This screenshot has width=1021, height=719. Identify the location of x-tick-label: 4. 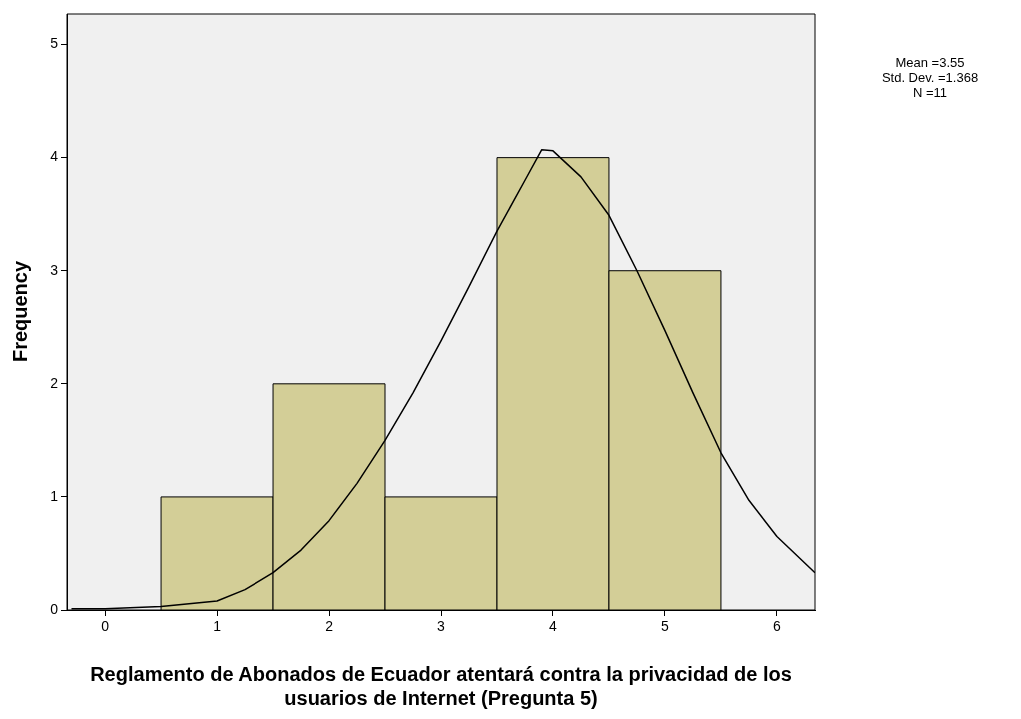
(553, 626).